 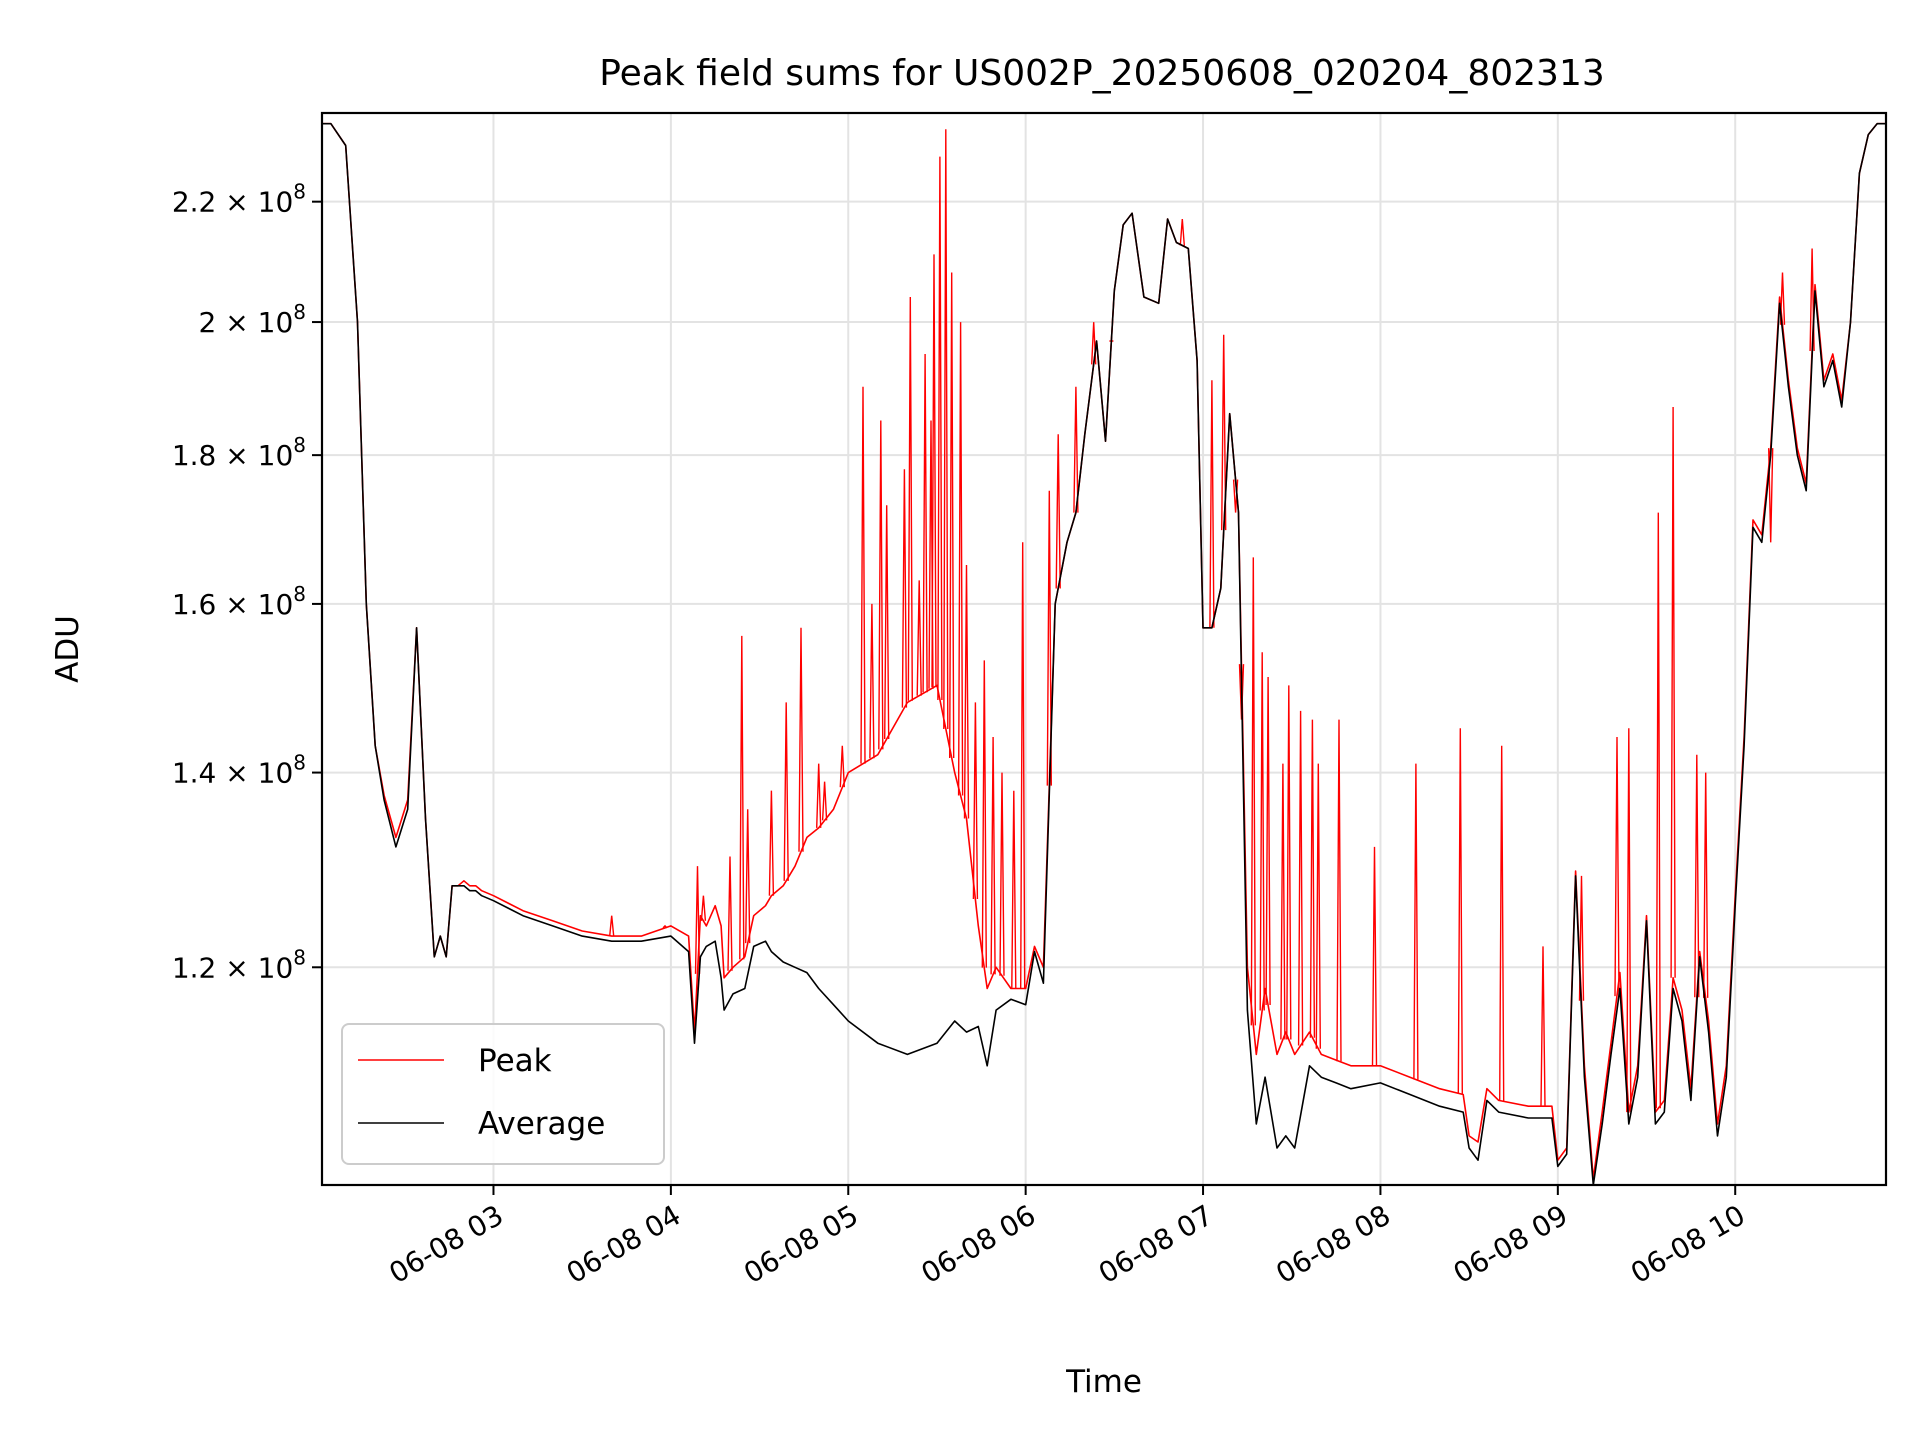 I want to click on legend-label-average: Average, so click(x=541, y=1124).